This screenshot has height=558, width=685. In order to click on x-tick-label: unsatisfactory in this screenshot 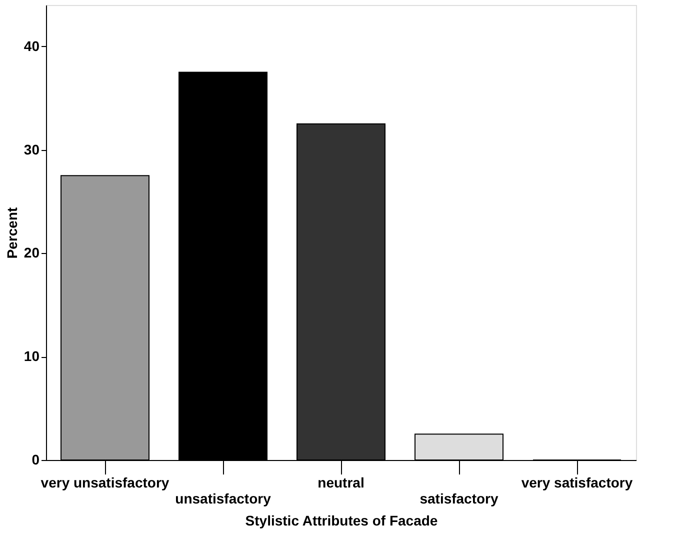, I will do `click(223, 498)`.